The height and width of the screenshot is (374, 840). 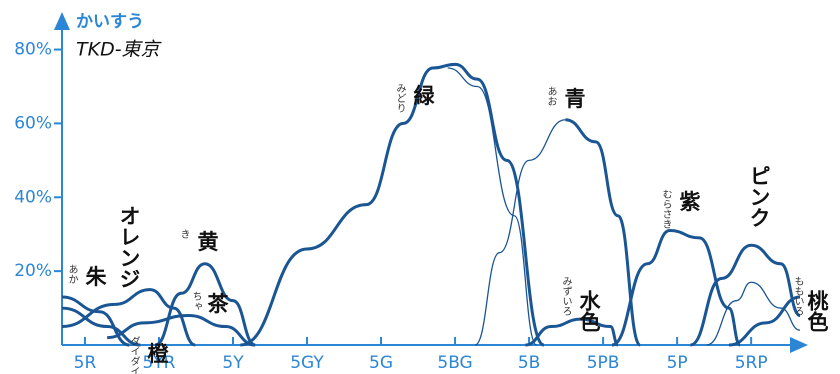 What do you see at coordinates (233, 363) in the screenshot?
I see `x-tick-label: 5Y` at bounding box center [233, 363].